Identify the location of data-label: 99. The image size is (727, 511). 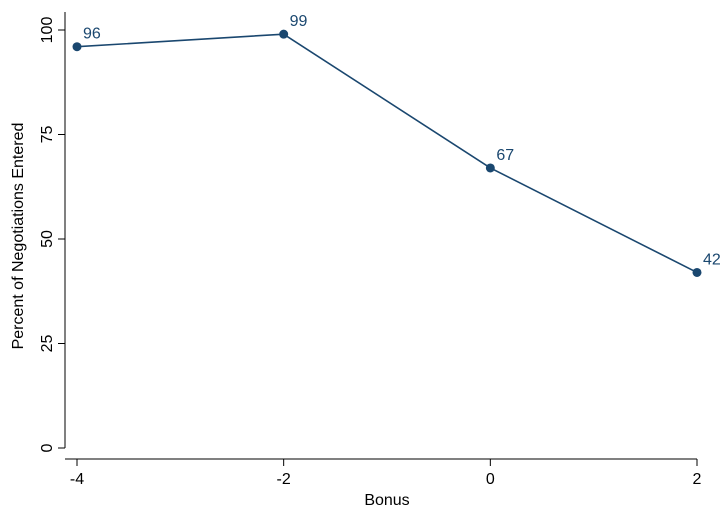
(299, 21).